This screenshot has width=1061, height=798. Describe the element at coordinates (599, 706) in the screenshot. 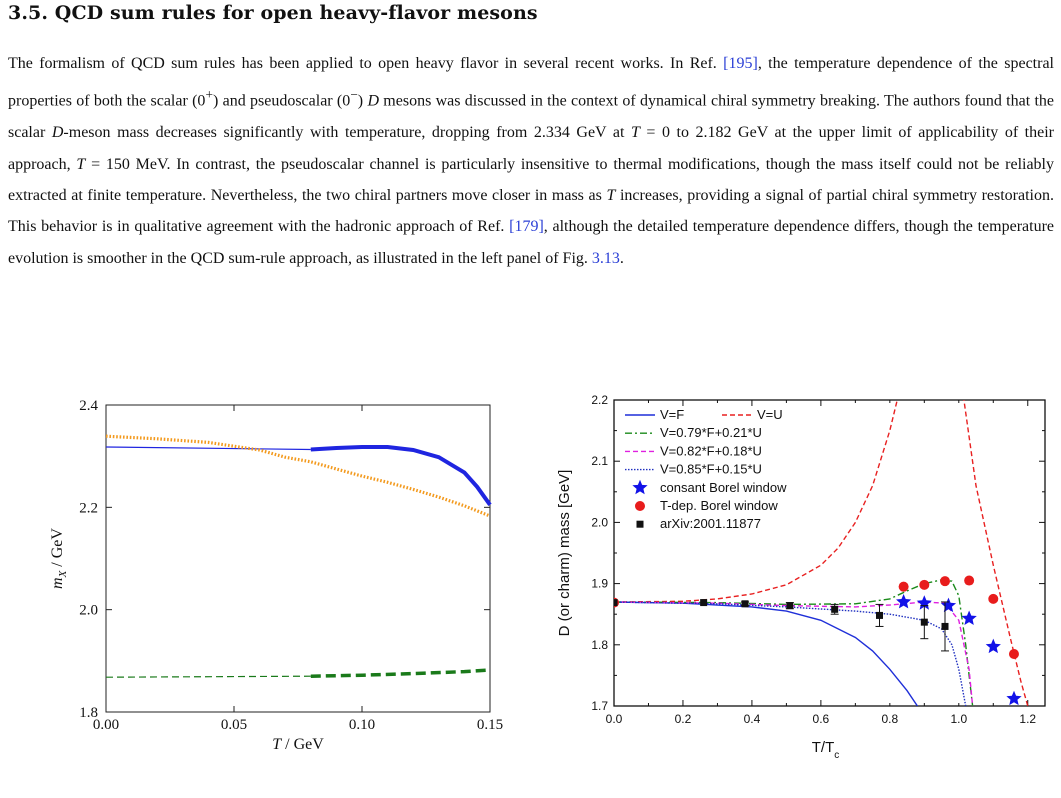

I see `y-tick-label: 1.7` at that location.